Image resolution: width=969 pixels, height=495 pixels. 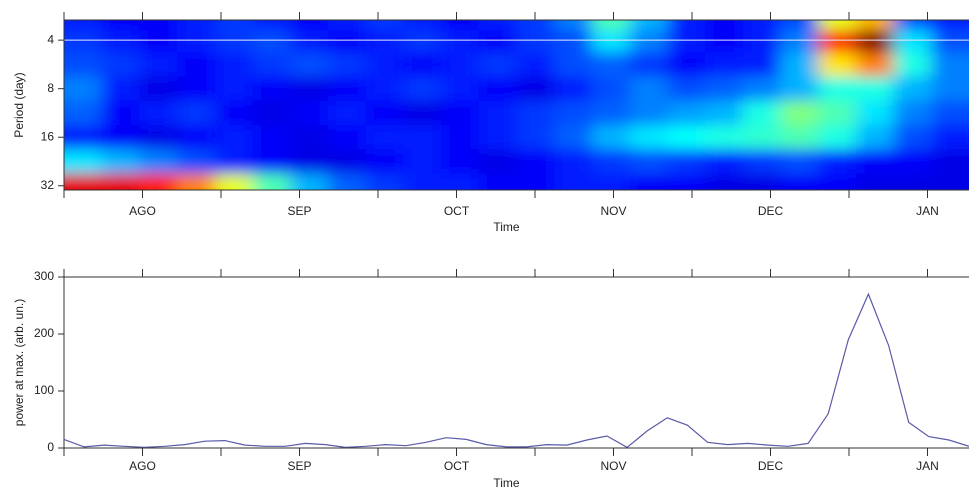 I want to click on x-tick-label: OCT, so click(x=457, y=211).